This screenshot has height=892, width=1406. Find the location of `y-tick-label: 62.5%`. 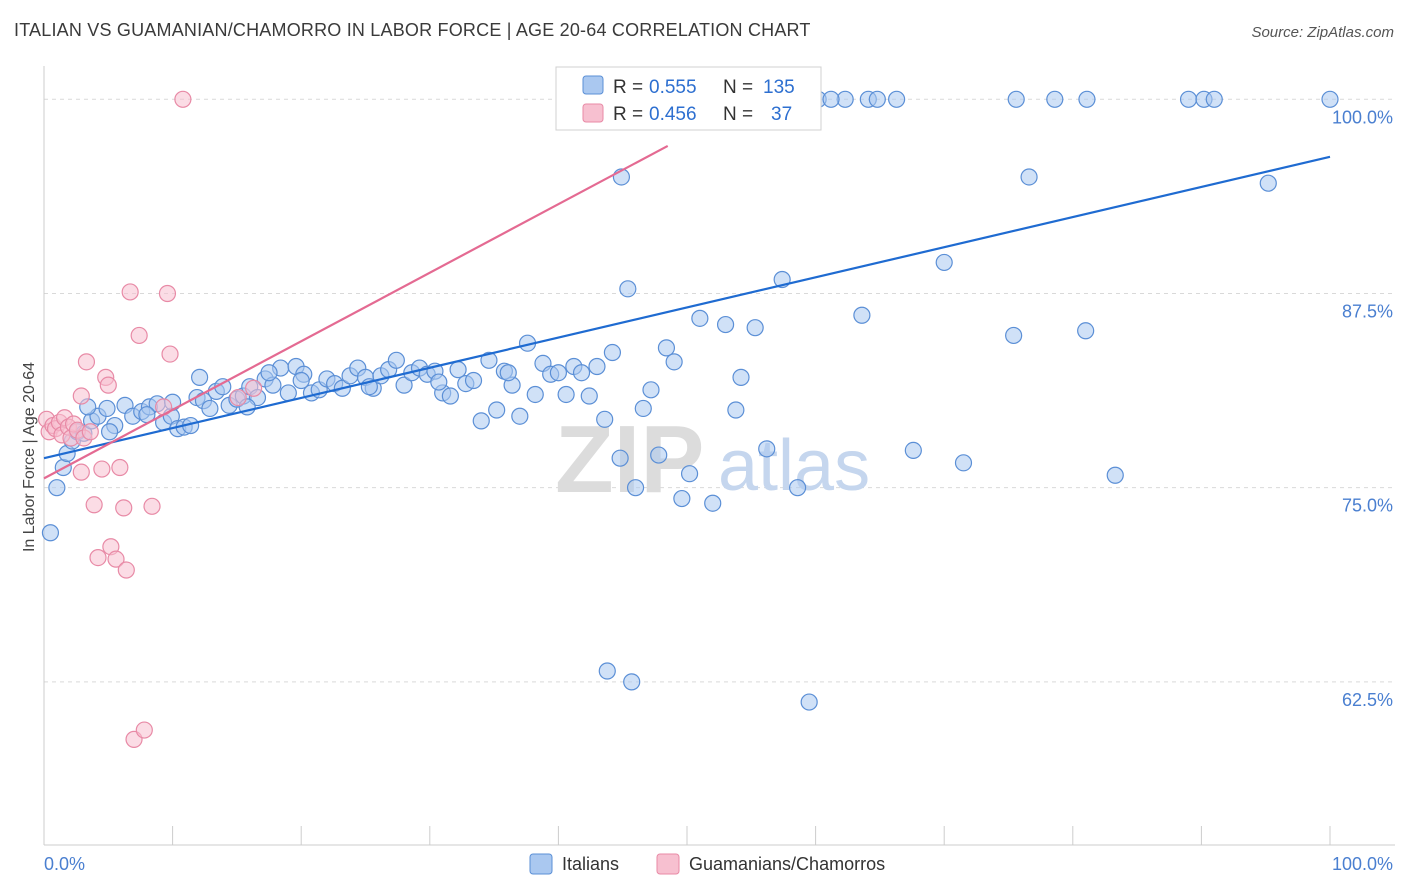

y-tick-label: 62.5% is located at coordinates (1367, 700).